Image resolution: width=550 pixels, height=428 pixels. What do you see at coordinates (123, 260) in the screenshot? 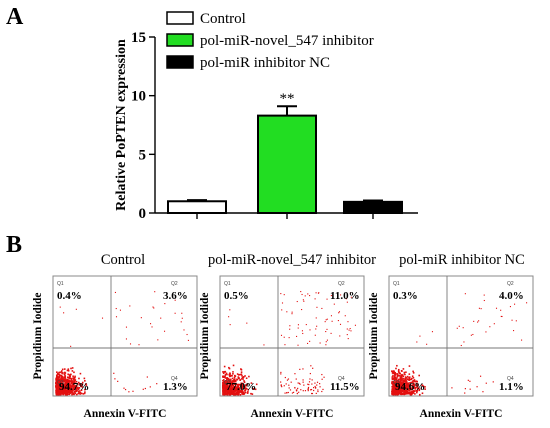
I see `flow-plot-title: Control` at bounding box center [123, 260].